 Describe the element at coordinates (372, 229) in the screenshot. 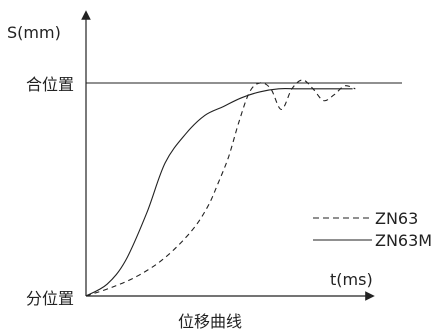

I see `legend: ZN63 ZN63M` at that location.